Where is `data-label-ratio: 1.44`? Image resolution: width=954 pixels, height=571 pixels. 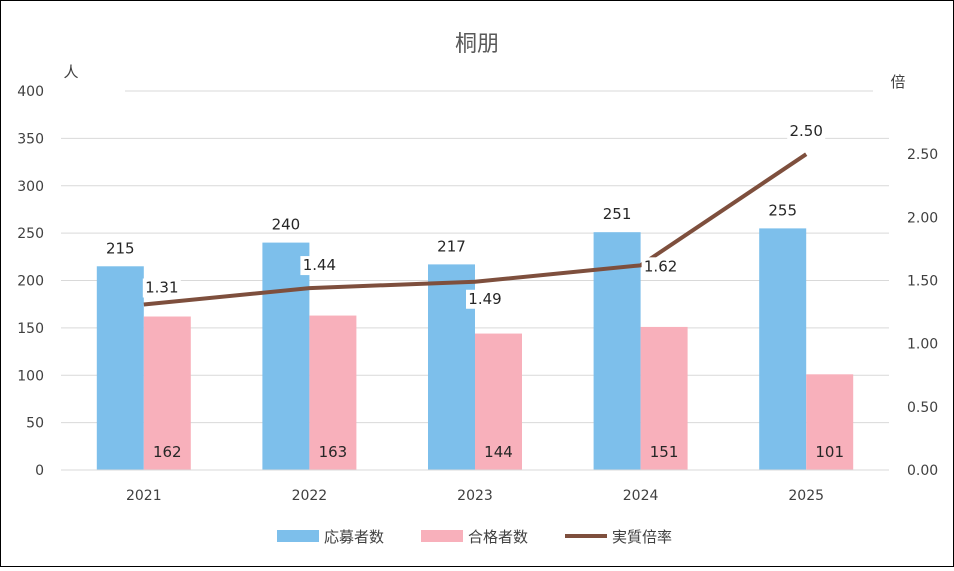 data-label-ratio: 1.44 is located at coordinates (319, 265).